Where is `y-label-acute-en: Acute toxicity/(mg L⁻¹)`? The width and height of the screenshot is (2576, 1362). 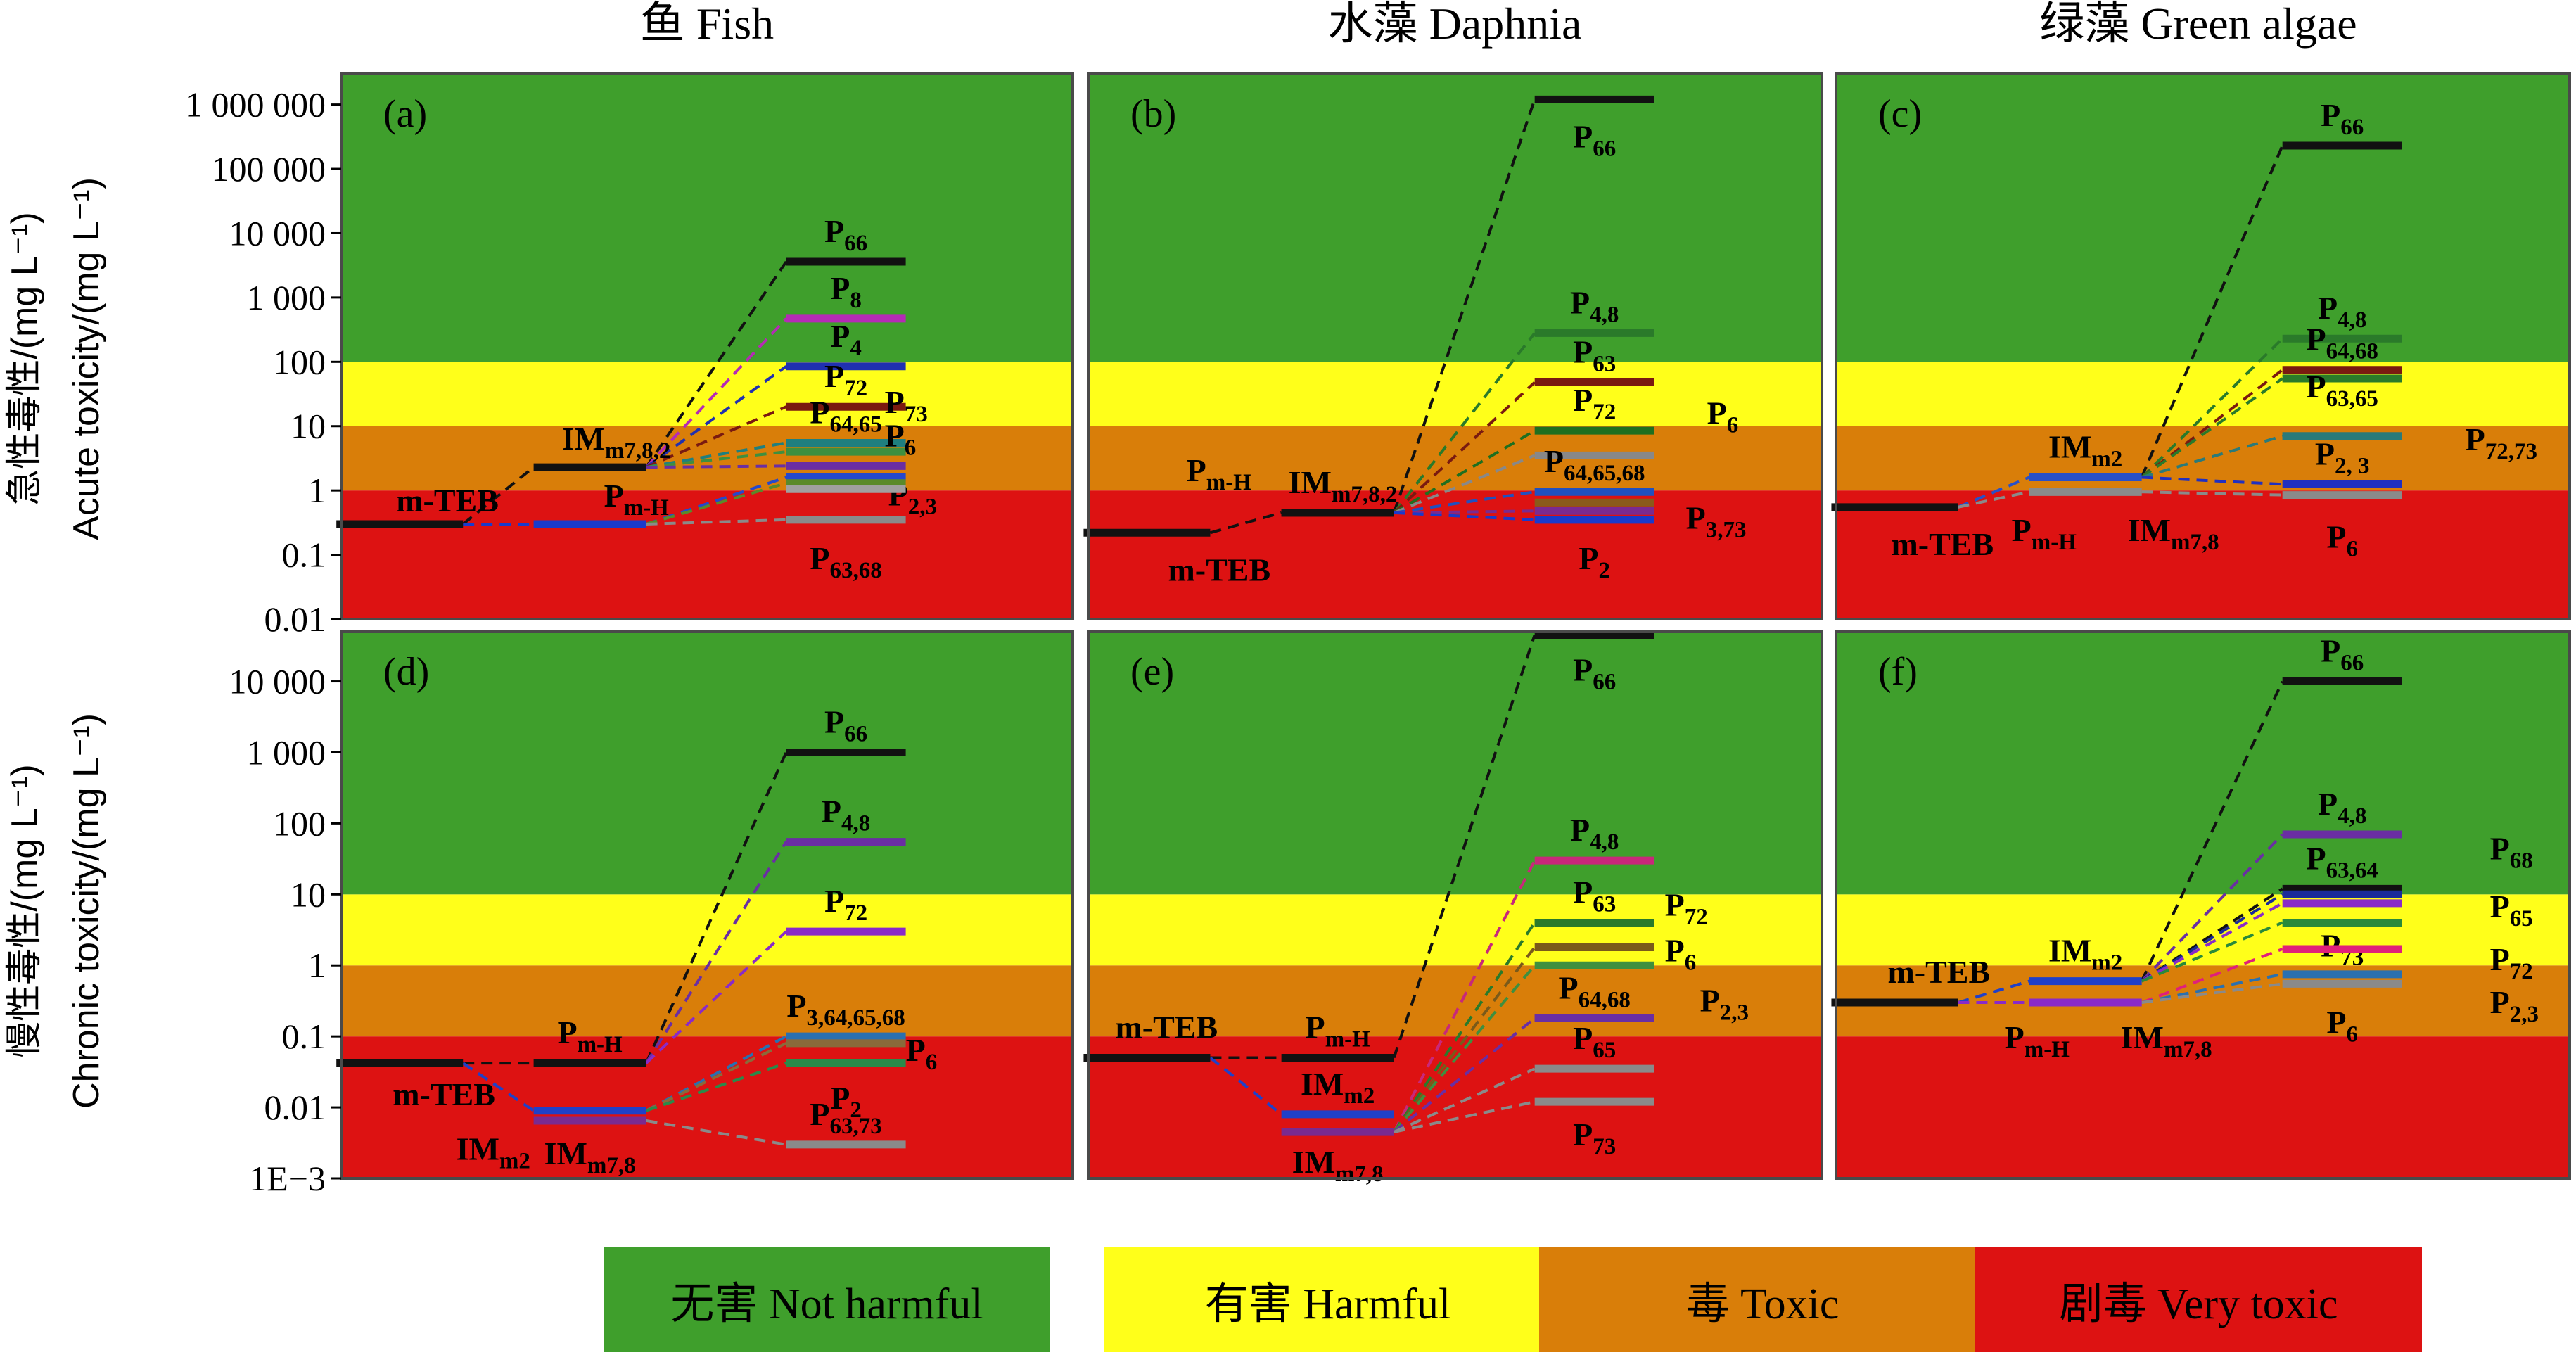 y-label-acute-en: Acute toxicity/(mg L⁻¹) is located at coordinates (86, 358).